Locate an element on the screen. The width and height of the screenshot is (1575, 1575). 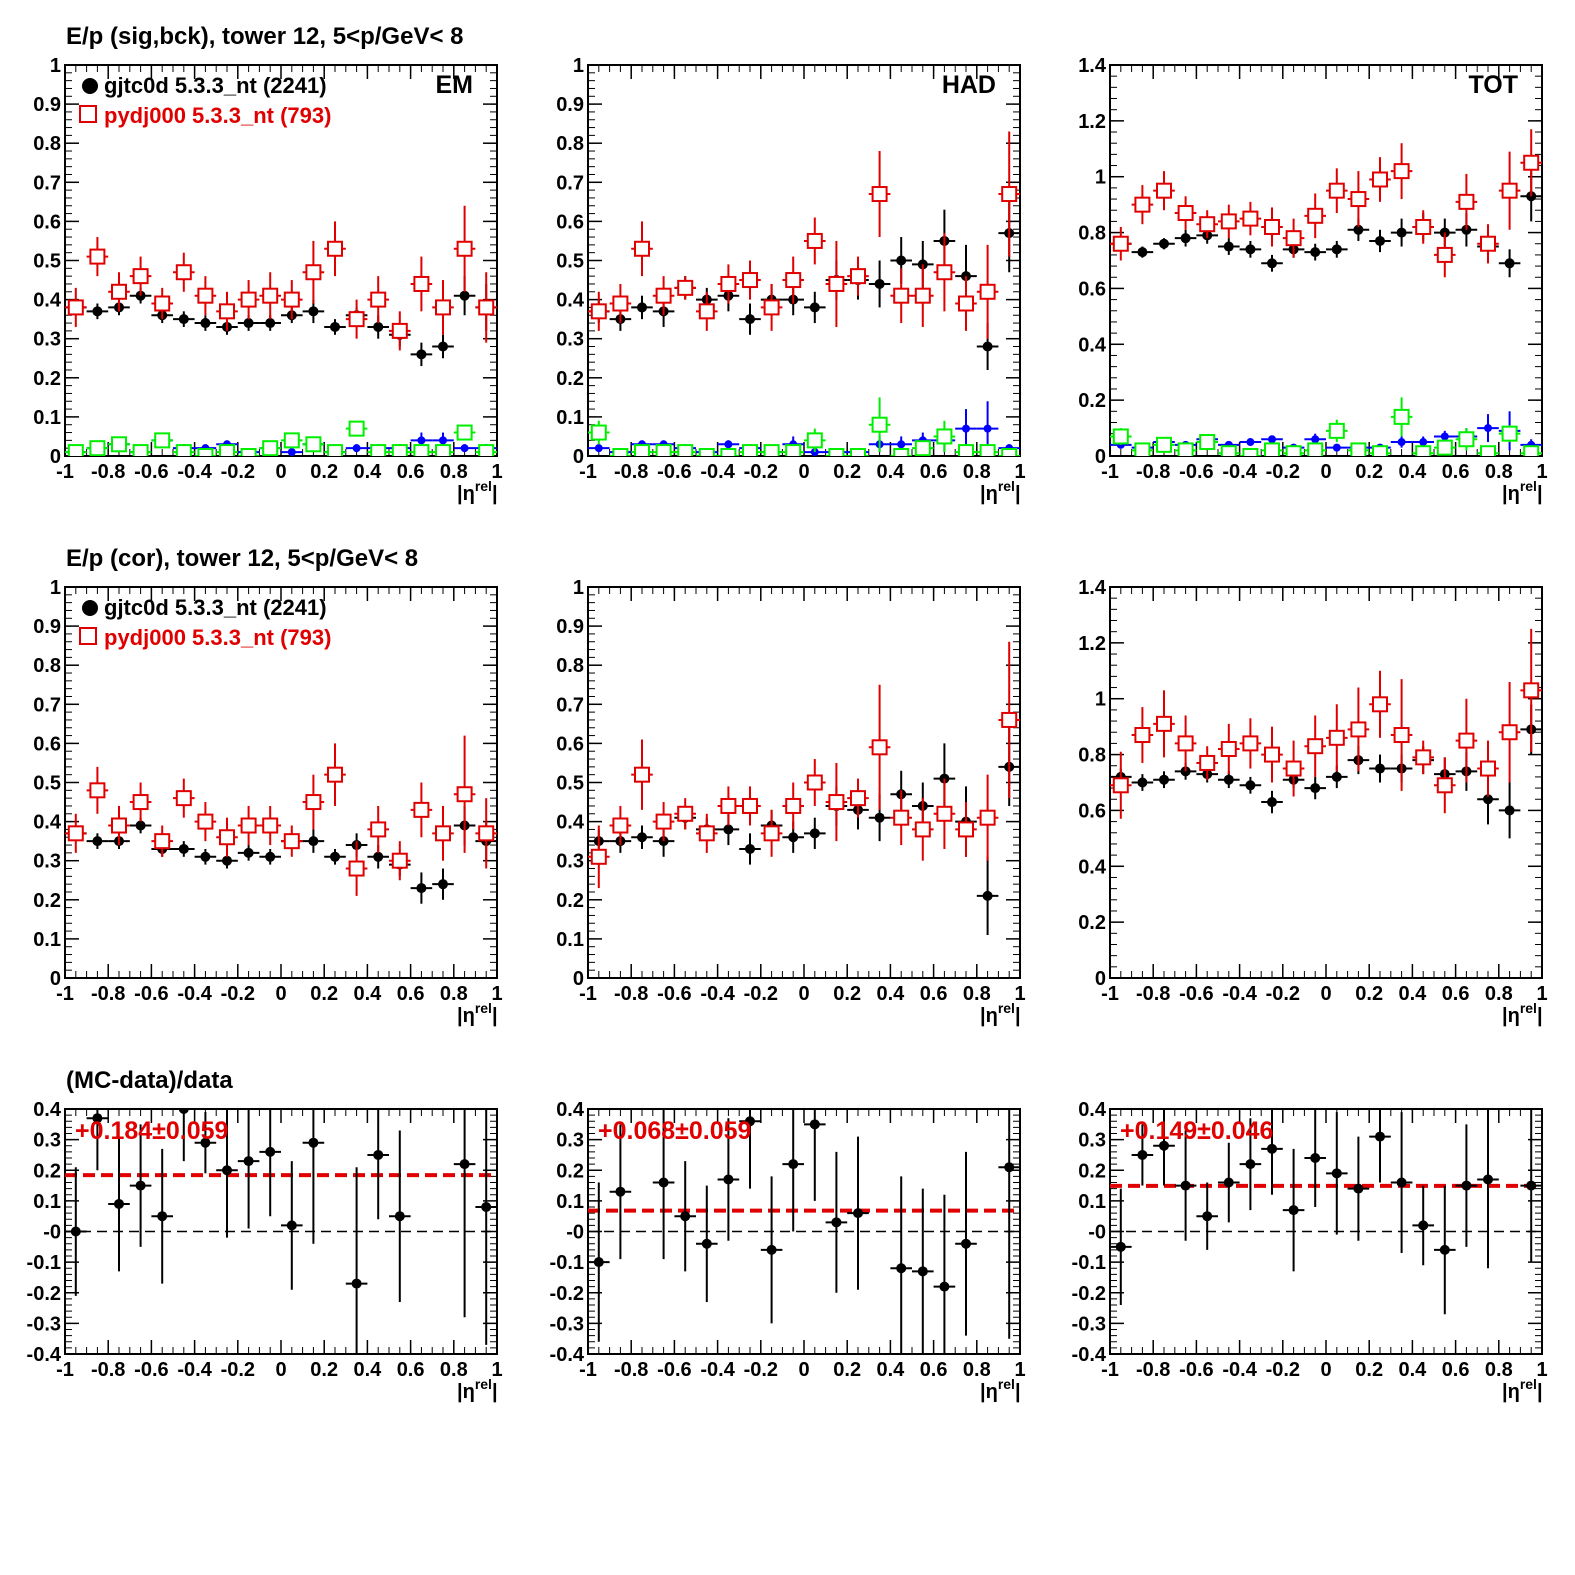
fit-result-label: +0.068±0.059 is located at coordinates (674, 1131).